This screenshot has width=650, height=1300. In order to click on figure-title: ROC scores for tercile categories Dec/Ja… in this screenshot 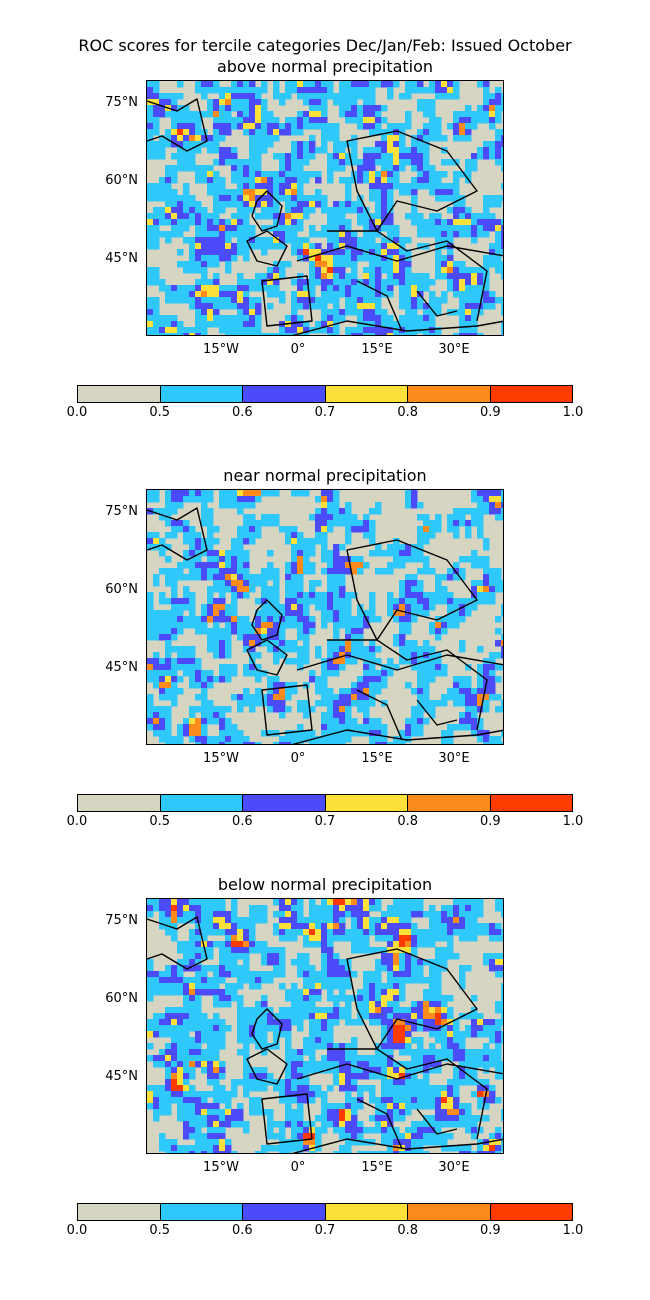, I will do `click(325, 45)`.